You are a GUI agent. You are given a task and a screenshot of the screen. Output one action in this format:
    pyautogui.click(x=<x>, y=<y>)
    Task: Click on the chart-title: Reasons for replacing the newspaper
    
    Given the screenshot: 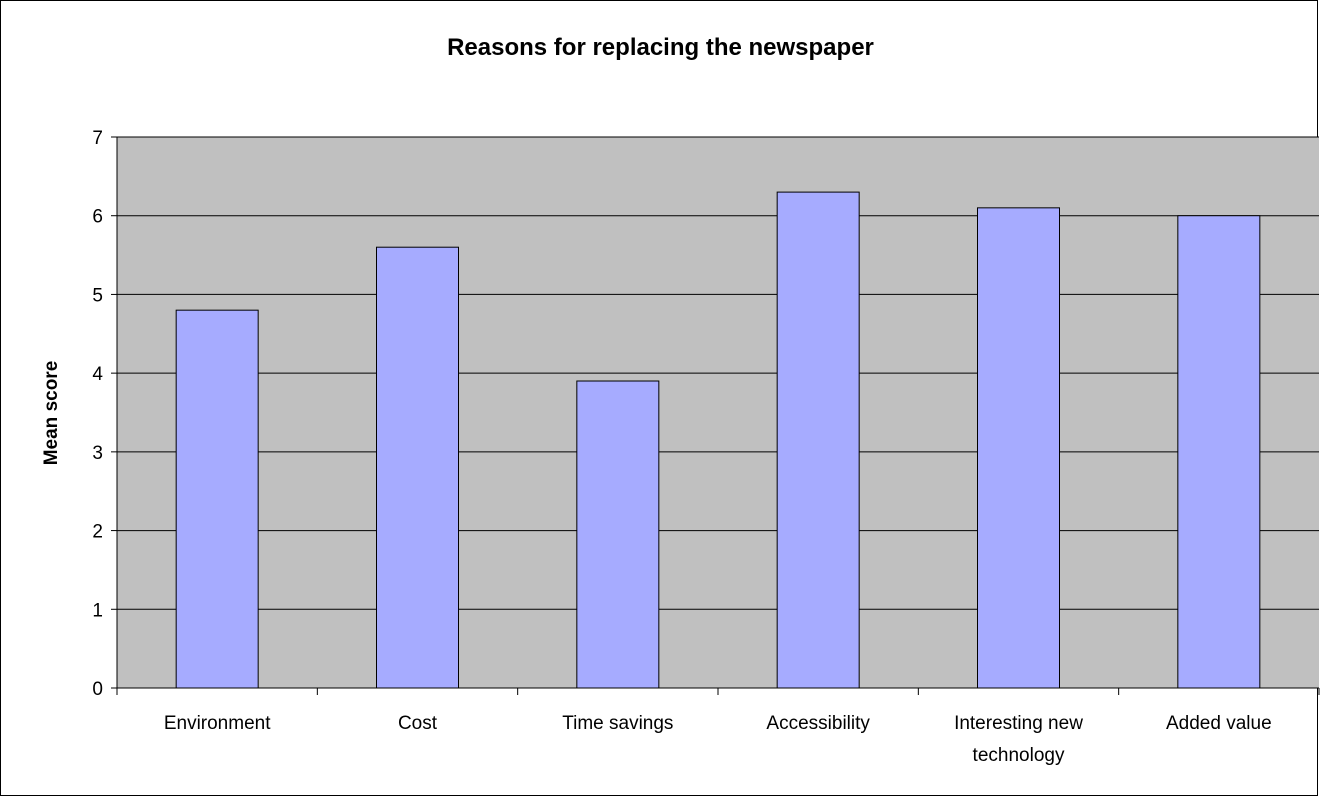 What is the action you would take?
    pyautogui.click(x=660, y=47)
    